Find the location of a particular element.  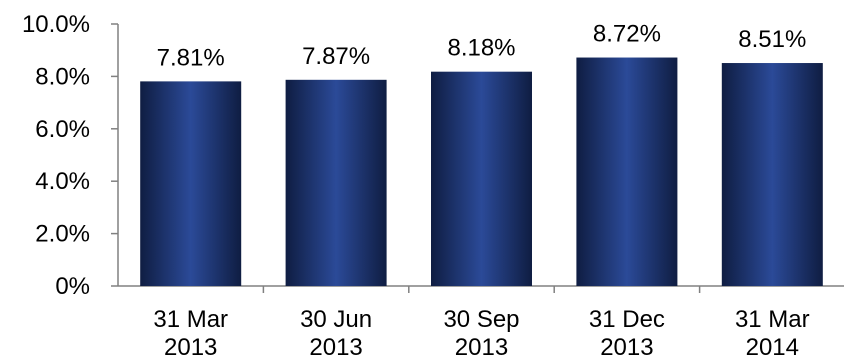

y-tick-label: 6.0% is located at coordinates (62, 129).